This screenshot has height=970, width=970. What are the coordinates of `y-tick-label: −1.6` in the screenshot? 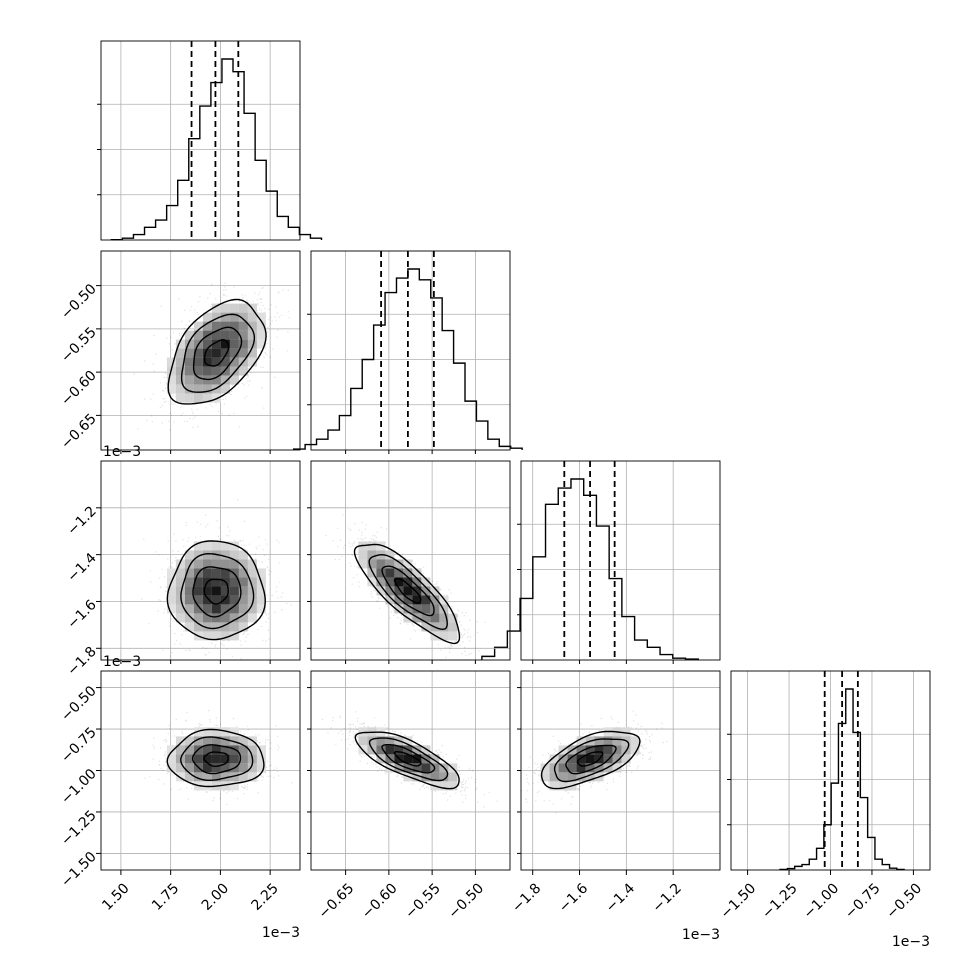 It's located at (81, 614).